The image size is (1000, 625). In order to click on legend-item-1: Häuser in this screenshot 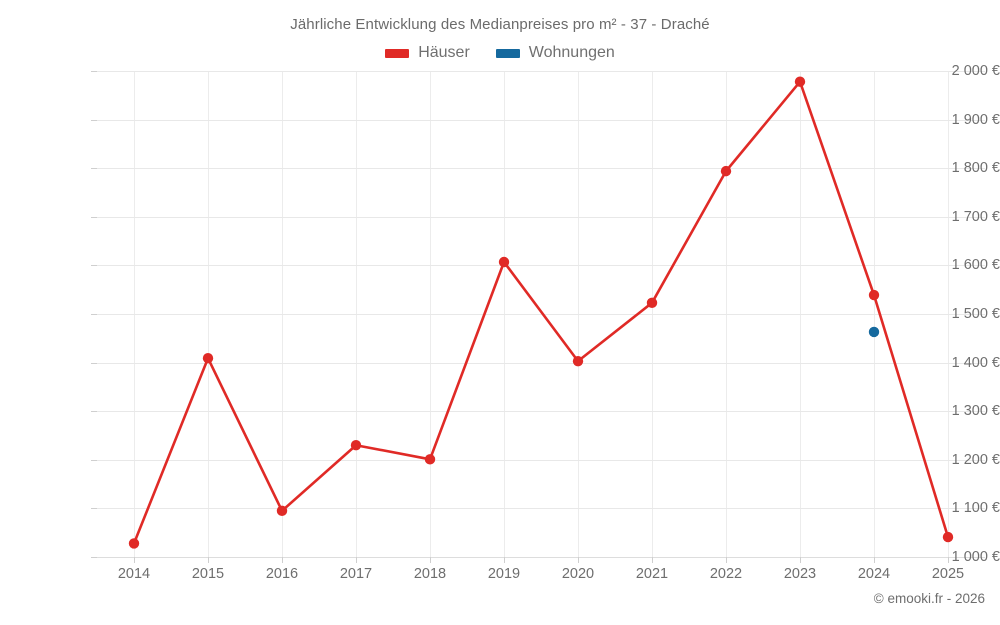, I will do `click(427, 53)`.